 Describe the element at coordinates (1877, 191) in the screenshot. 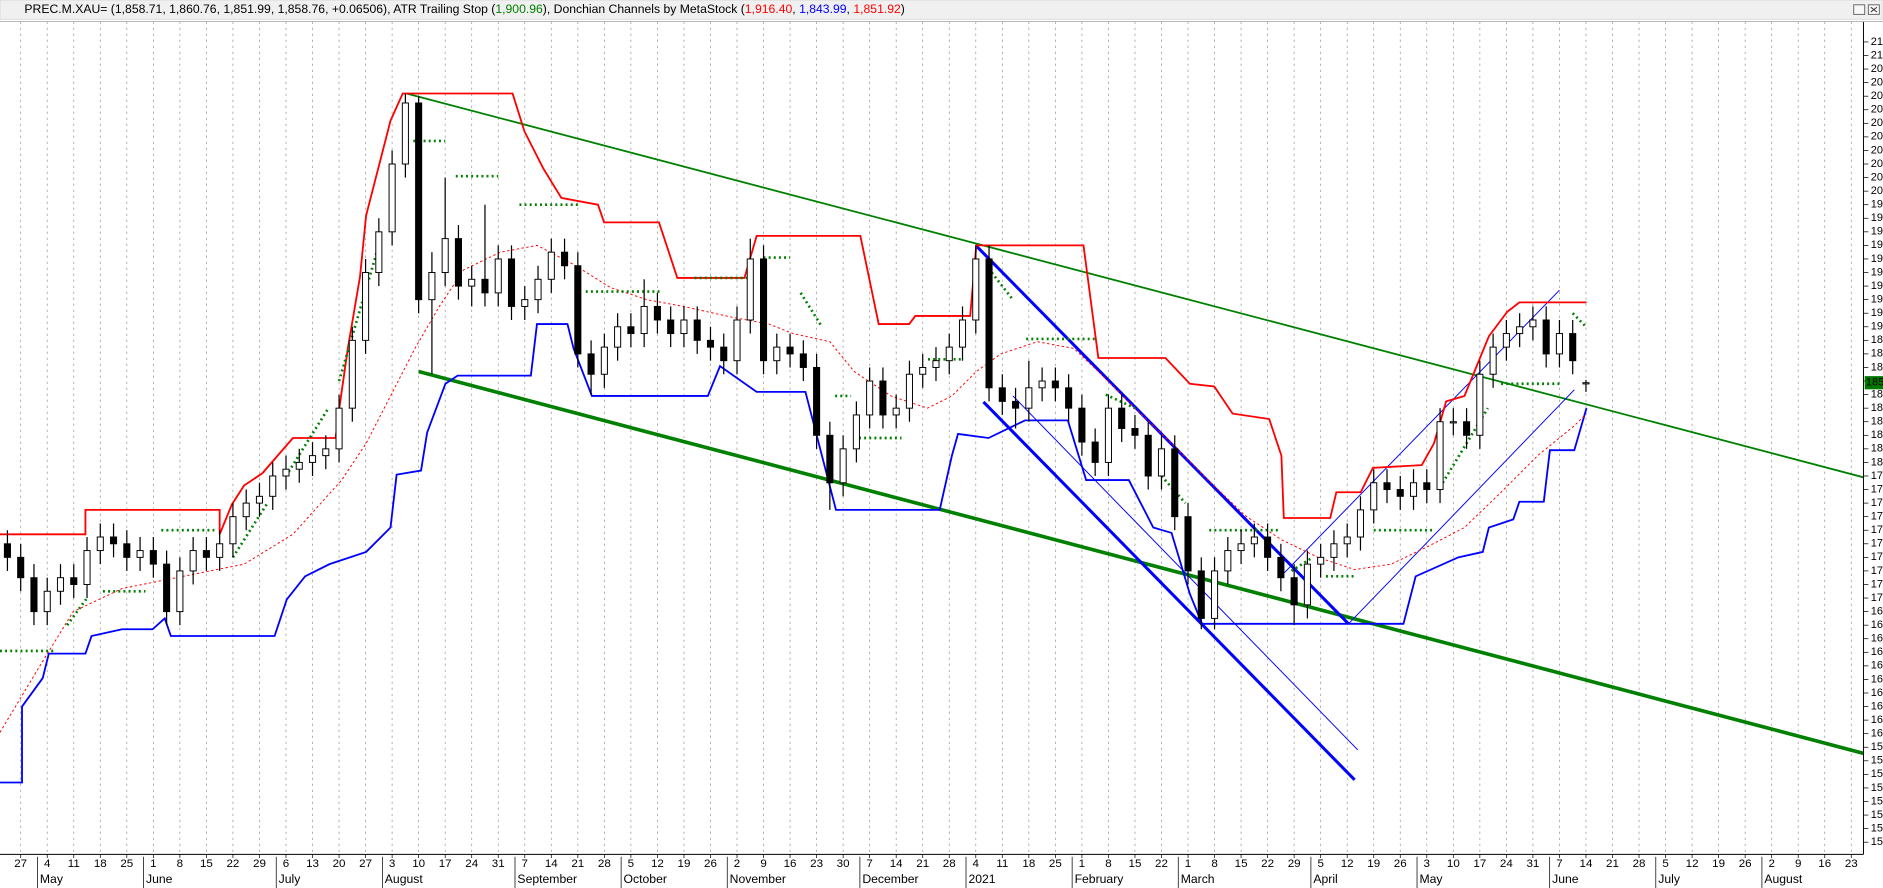

I see `y-tick-label: 2000` at that location.